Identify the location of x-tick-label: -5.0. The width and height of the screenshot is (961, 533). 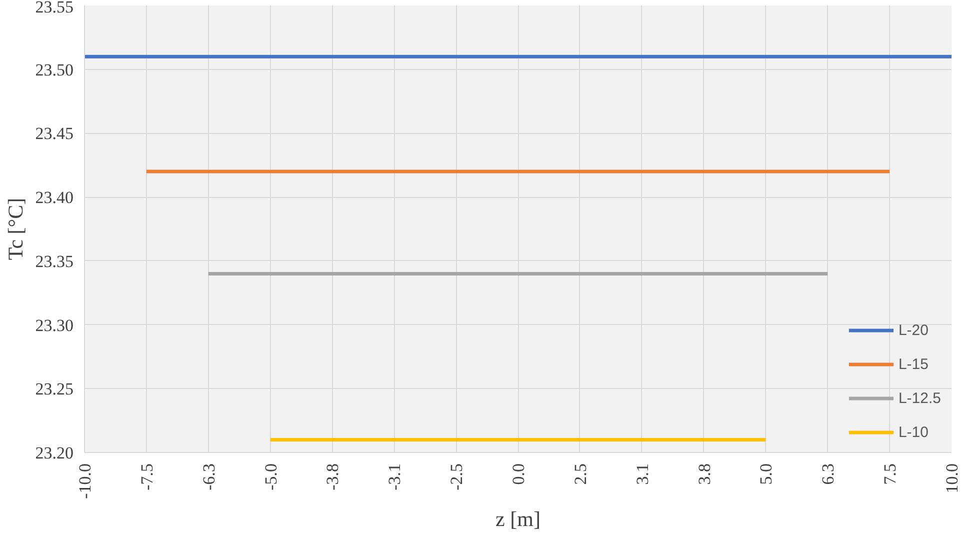
(270, 476).